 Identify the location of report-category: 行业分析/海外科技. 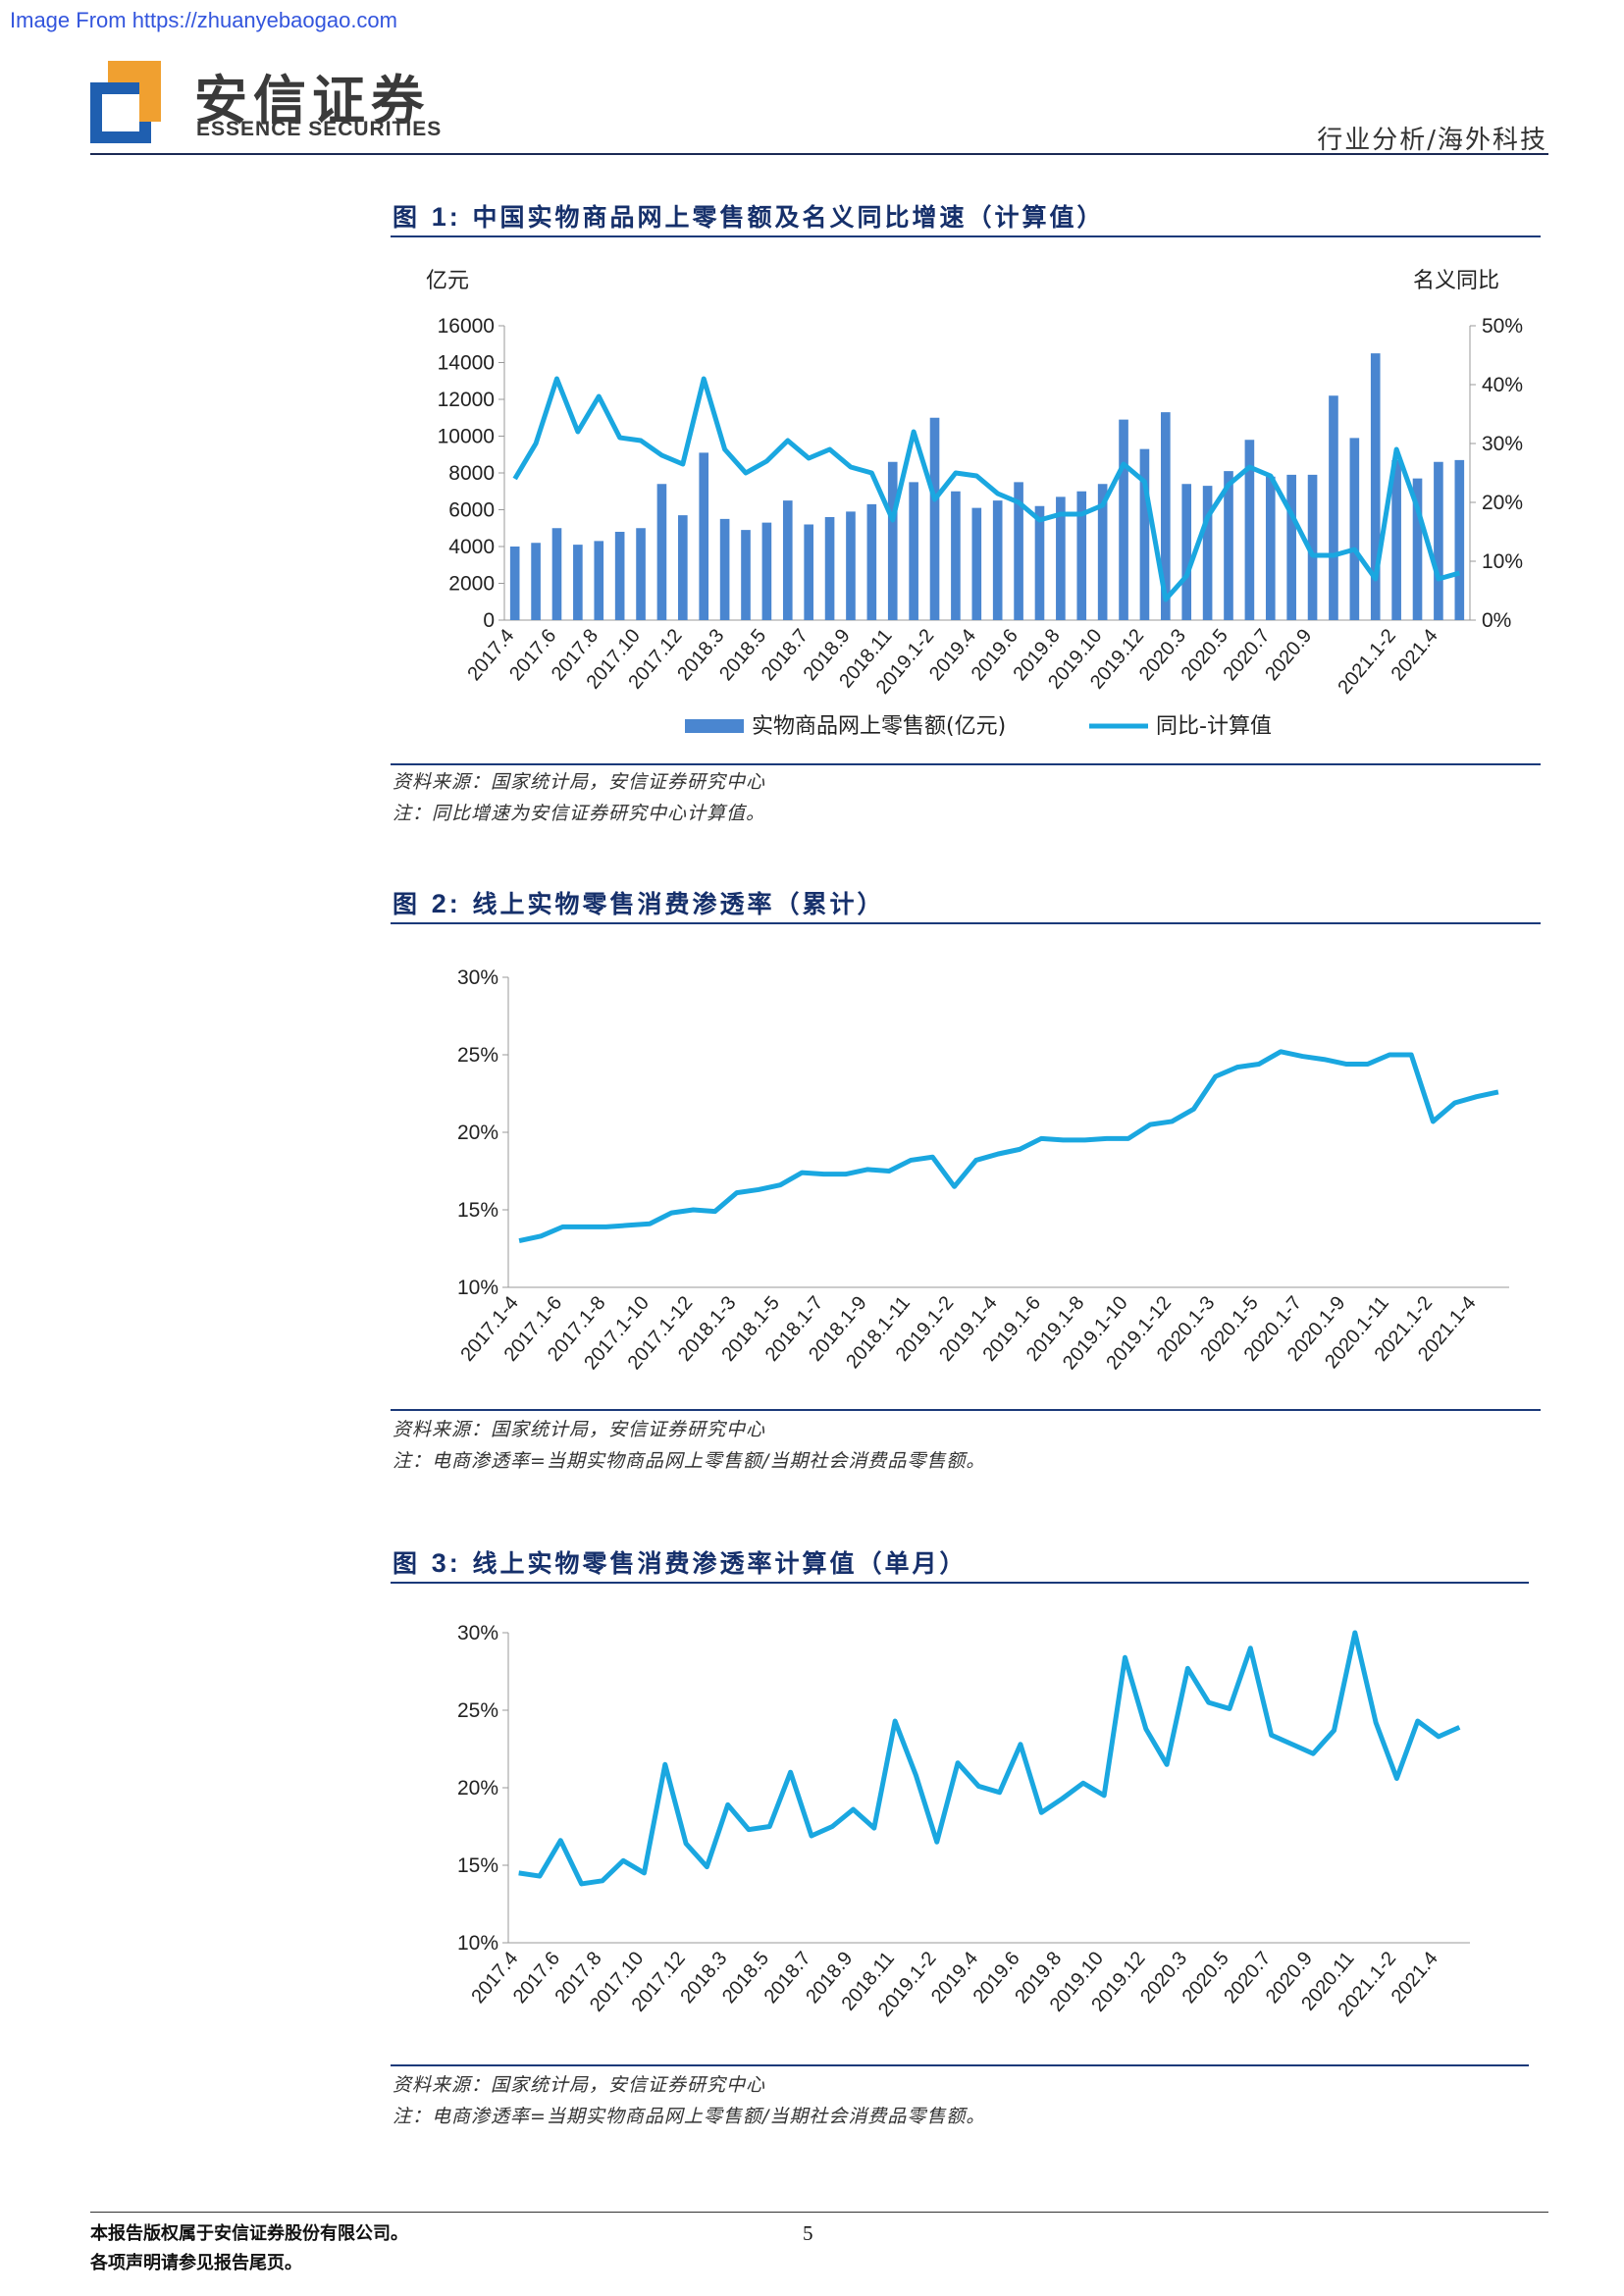
(1432, 140).